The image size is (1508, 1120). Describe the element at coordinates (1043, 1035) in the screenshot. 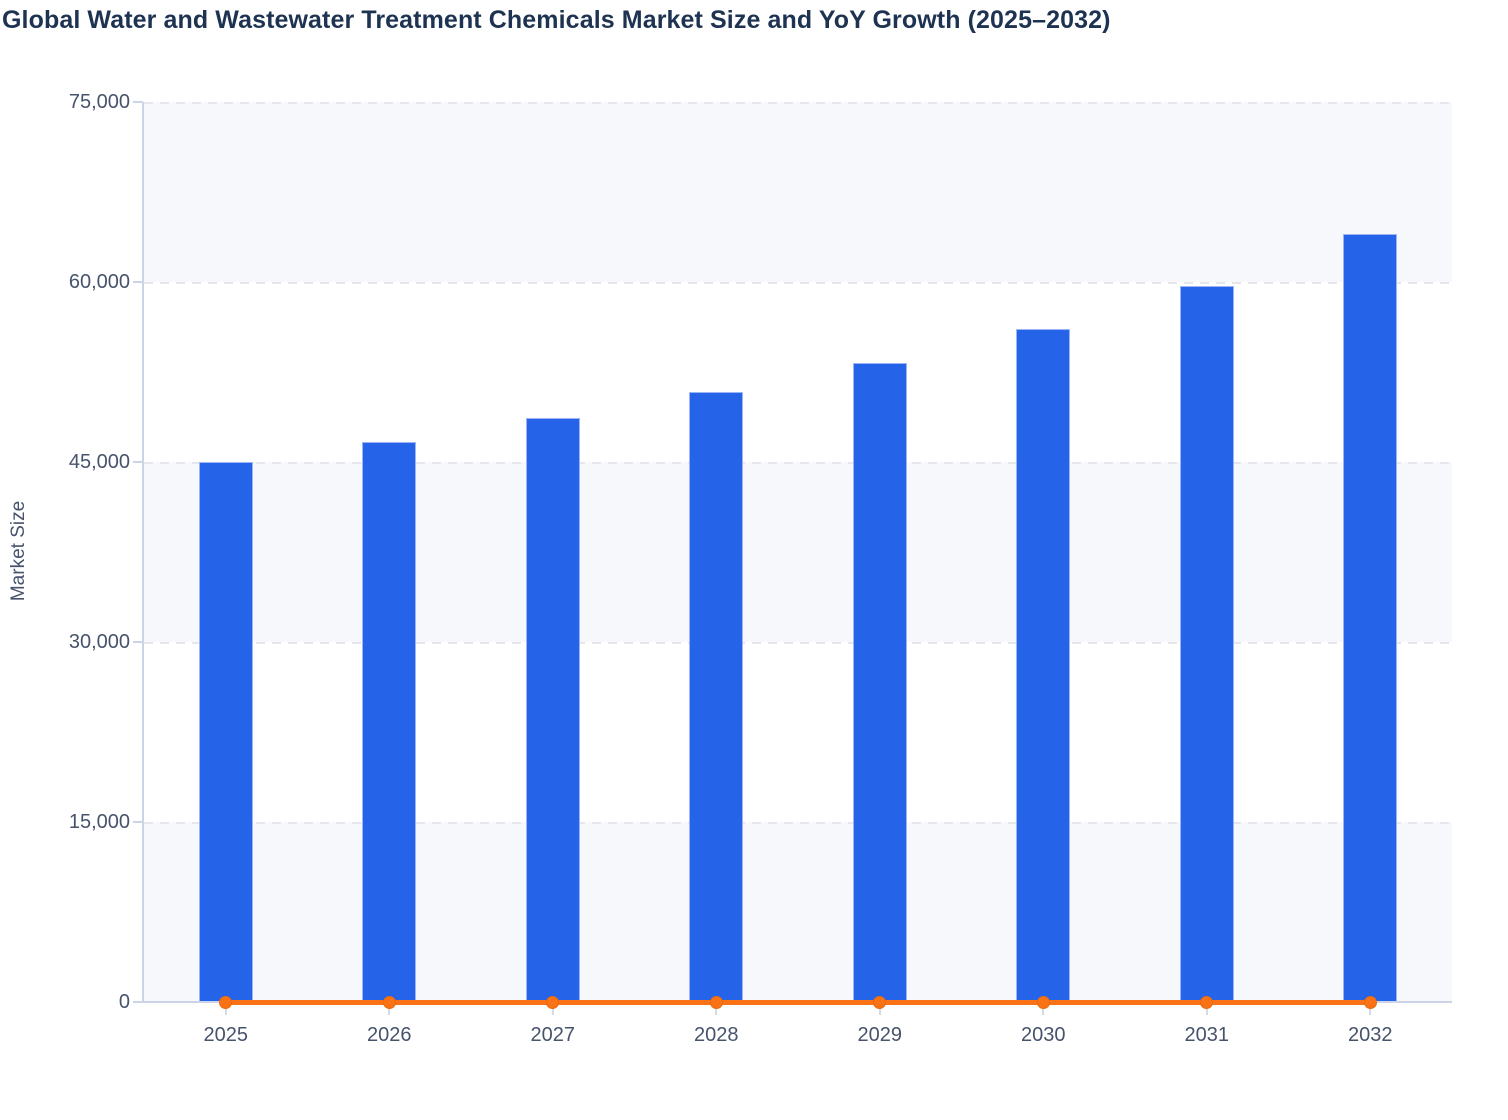

I see `x-tick-label-2030: 2030` at that location.